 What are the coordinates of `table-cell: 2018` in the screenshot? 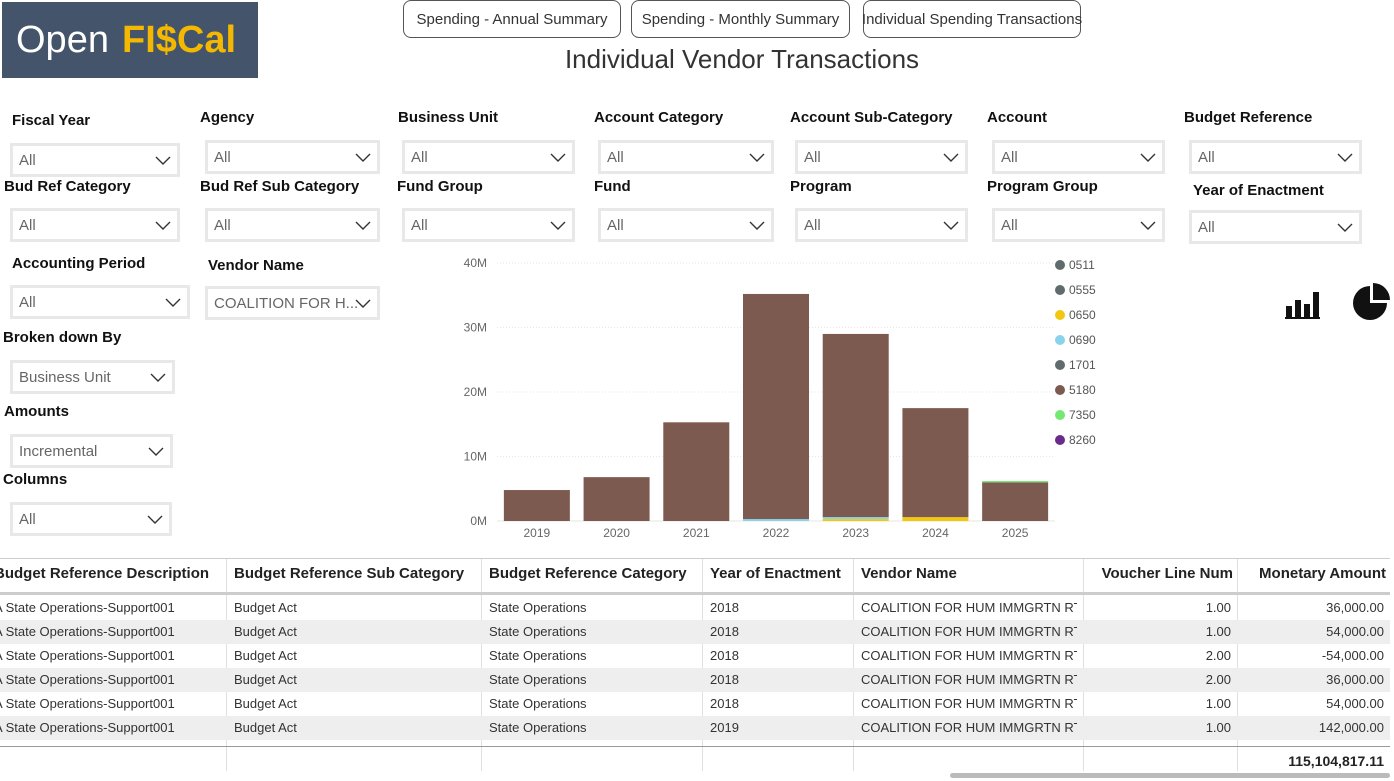 It's located at (724, 655).